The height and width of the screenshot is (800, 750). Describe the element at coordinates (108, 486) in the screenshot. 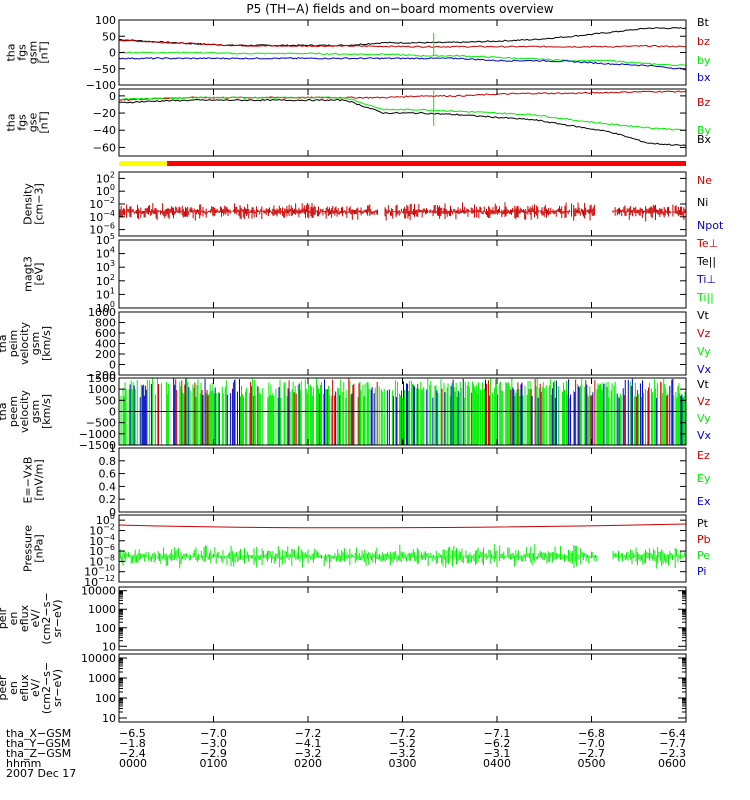

I see `ytick-label: 0.4` at that location.